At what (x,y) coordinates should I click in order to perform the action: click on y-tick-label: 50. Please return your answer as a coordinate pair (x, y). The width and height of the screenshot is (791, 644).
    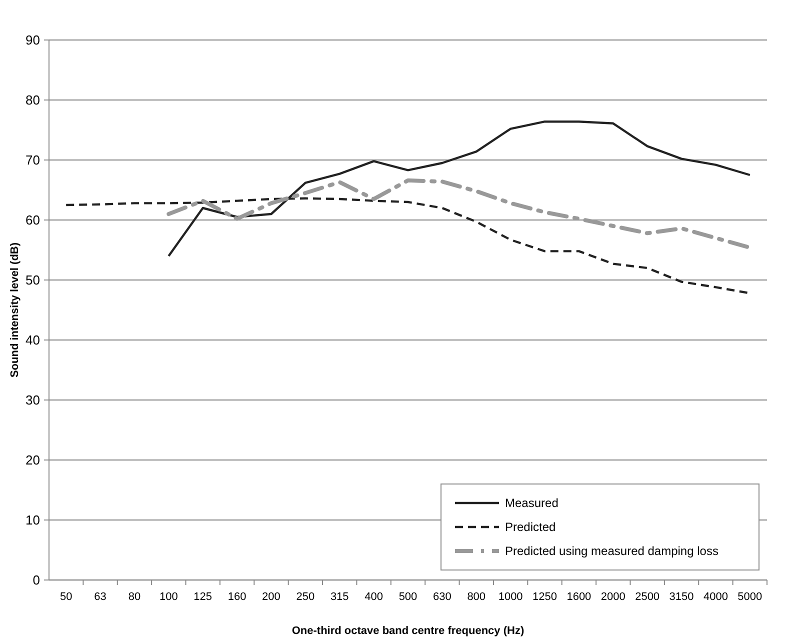
    Looking at the image, I should click on (33, 280).